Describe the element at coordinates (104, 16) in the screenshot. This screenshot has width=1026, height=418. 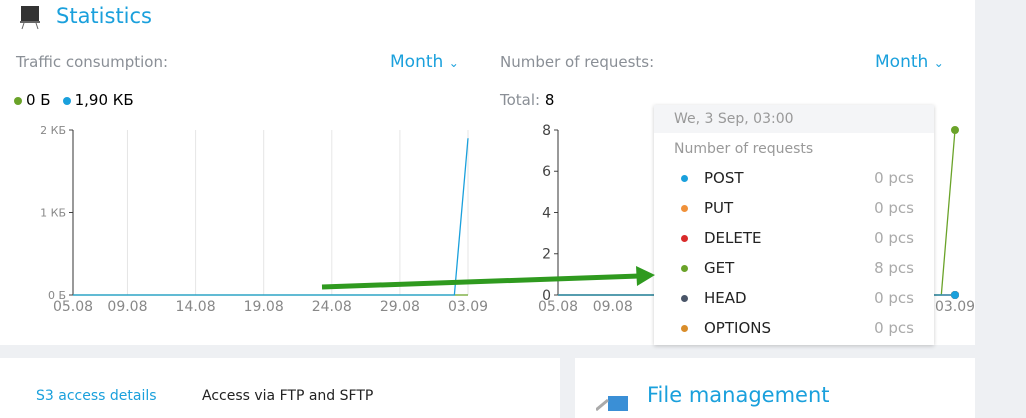
I see `title: Statistics` at that location.